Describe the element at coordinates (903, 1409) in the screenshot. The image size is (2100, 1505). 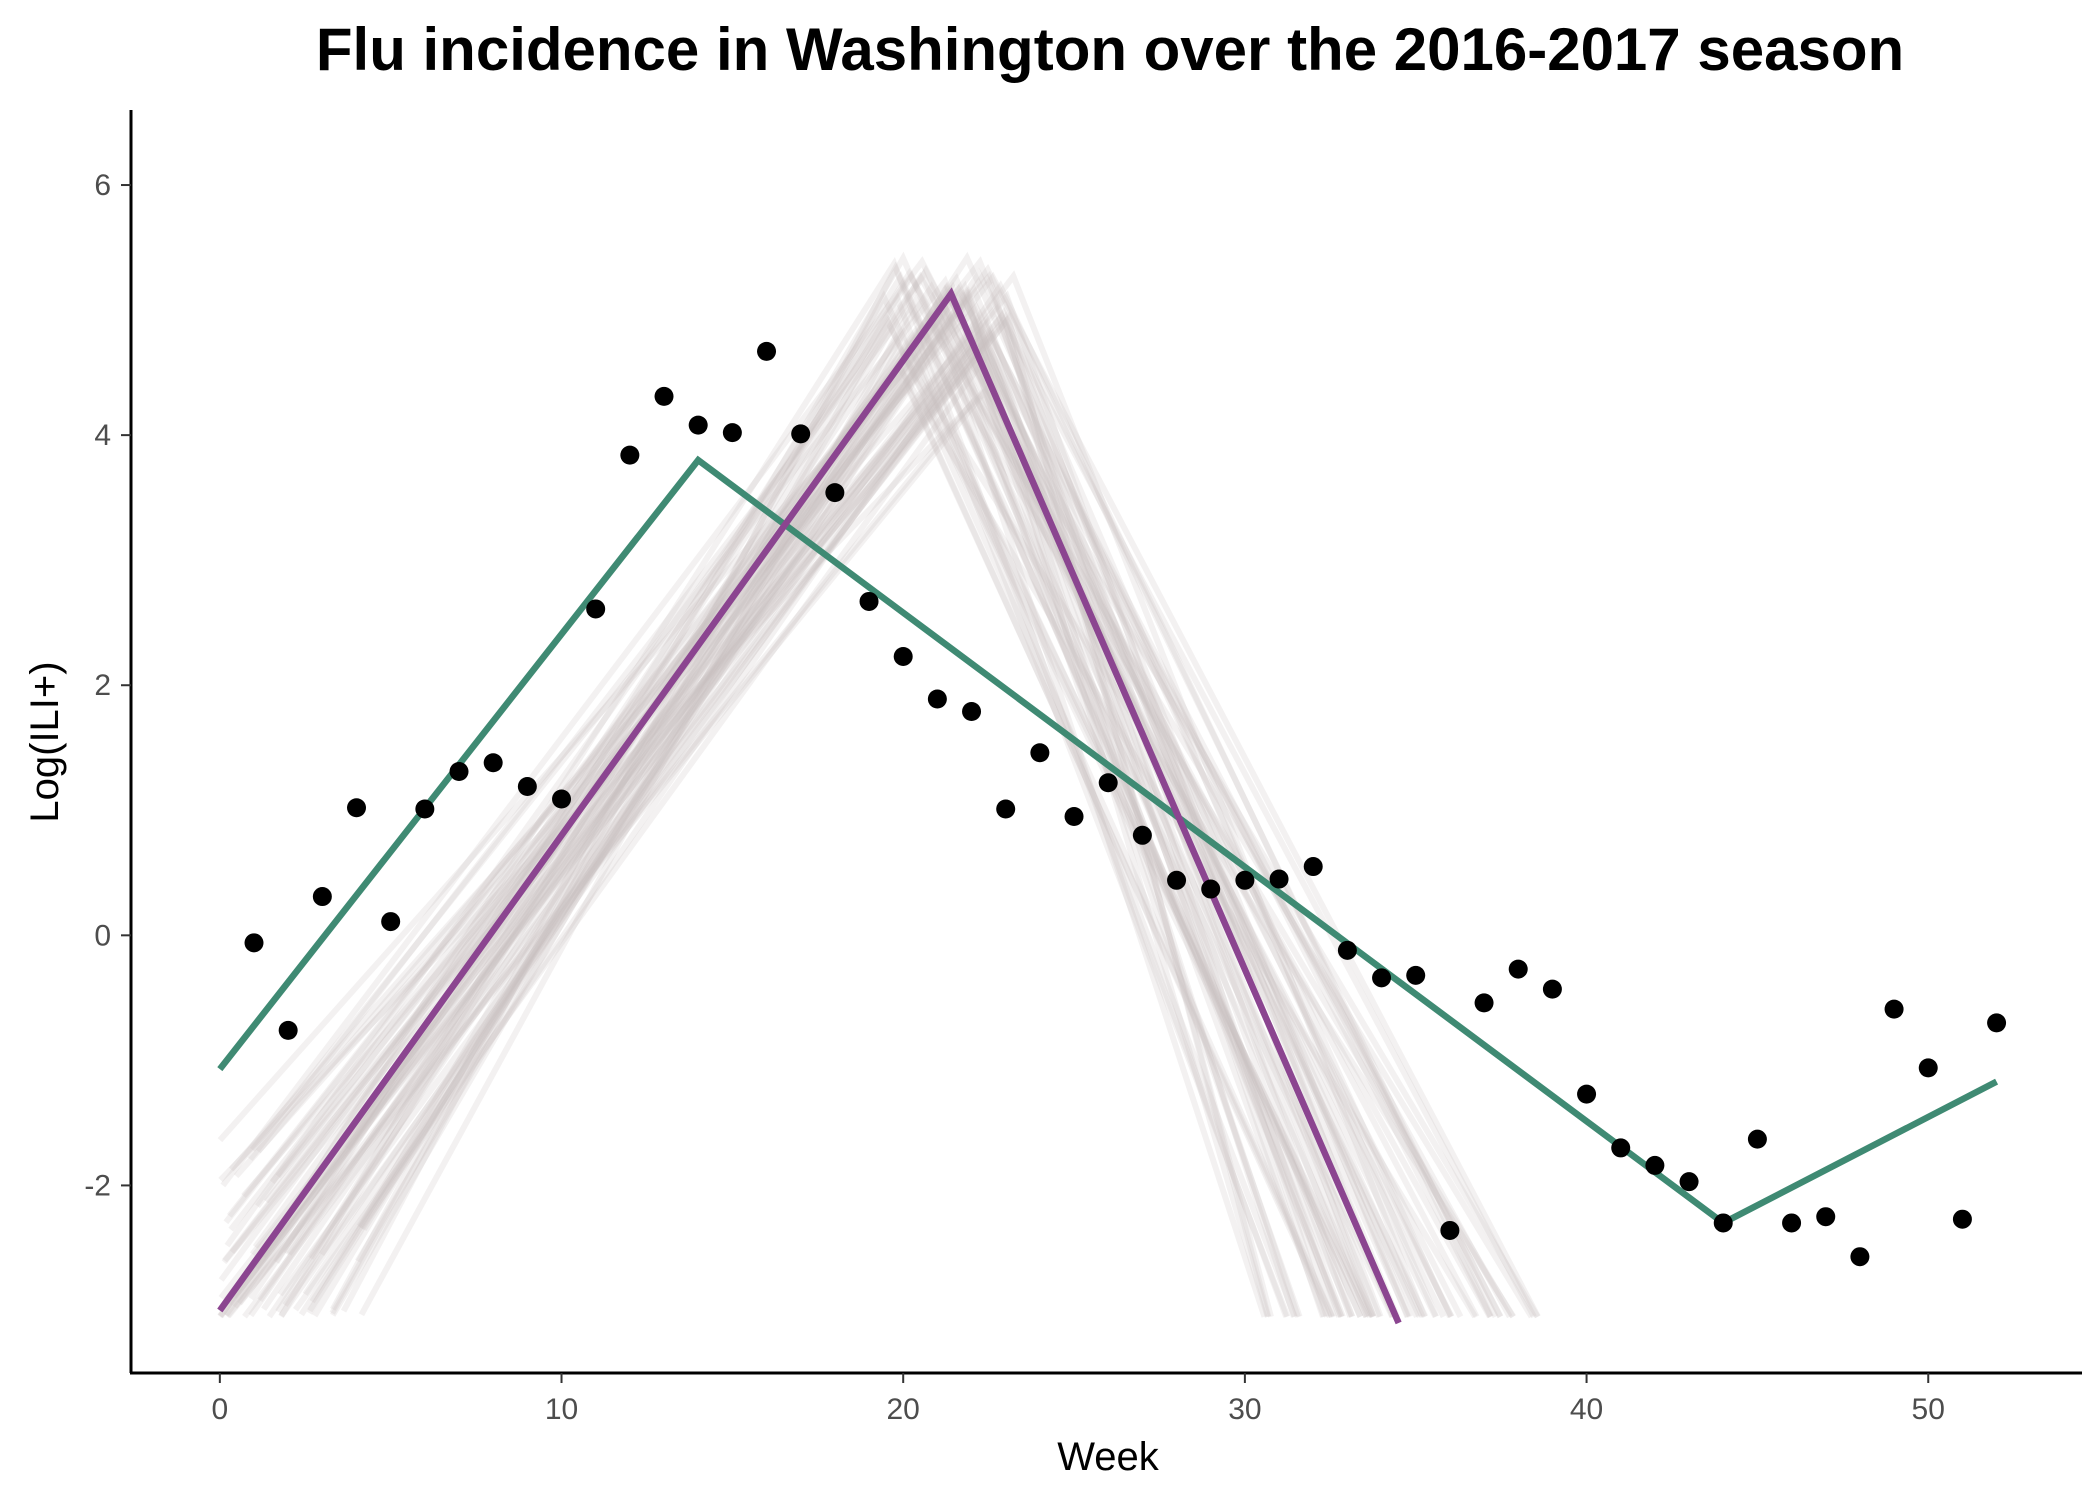
I see `x-tick-label: 20` at that location.